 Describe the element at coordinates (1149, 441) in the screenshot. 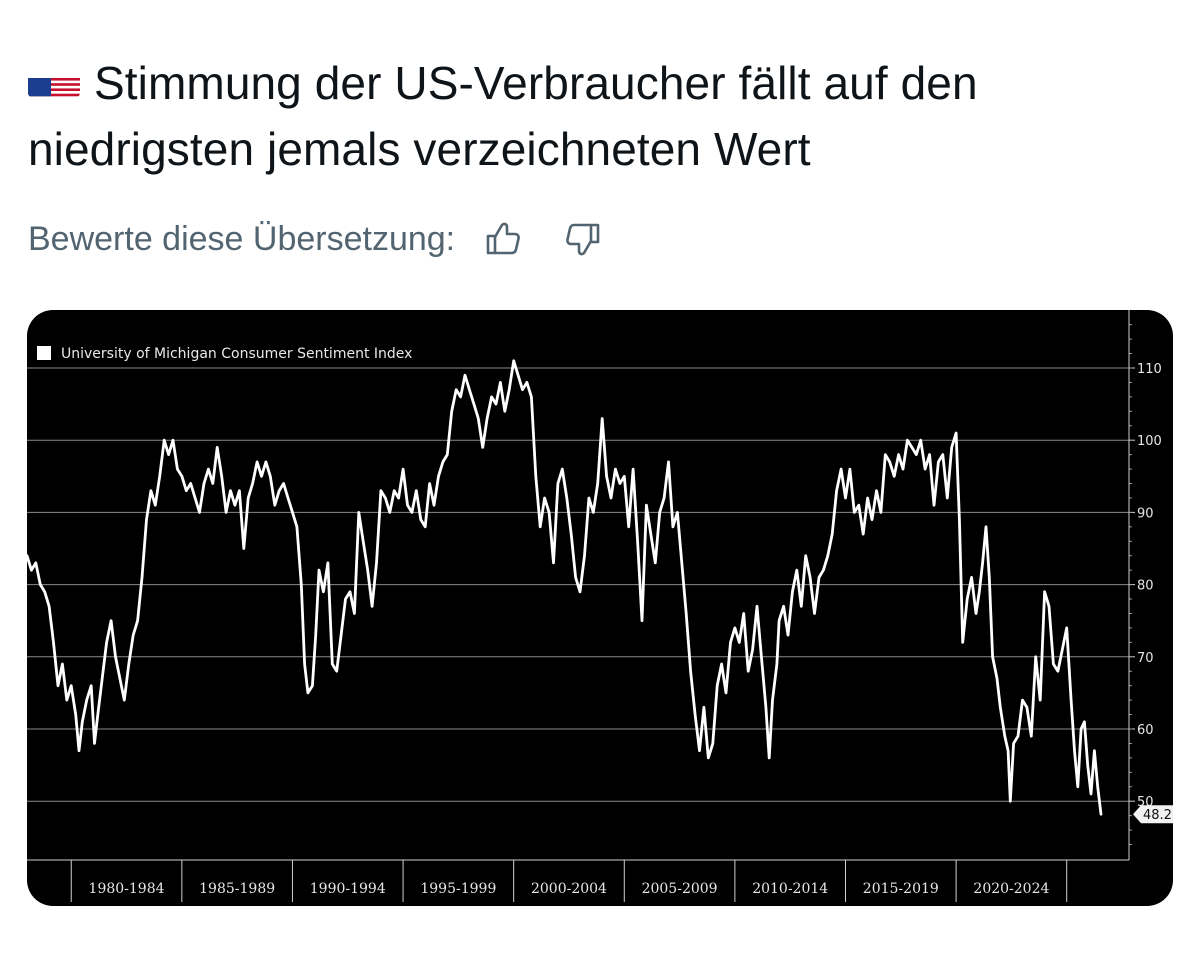

I see `y-tick-label: 100` at that location.